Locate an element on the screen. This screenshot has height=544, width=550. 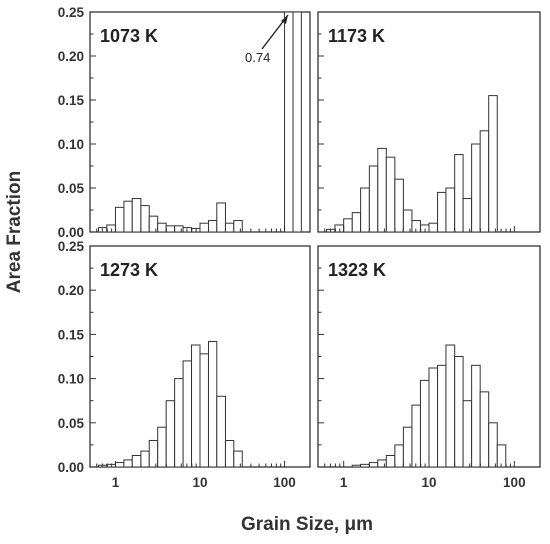
y-axis-title: Area Fraction is located at coordinates (14, 232).